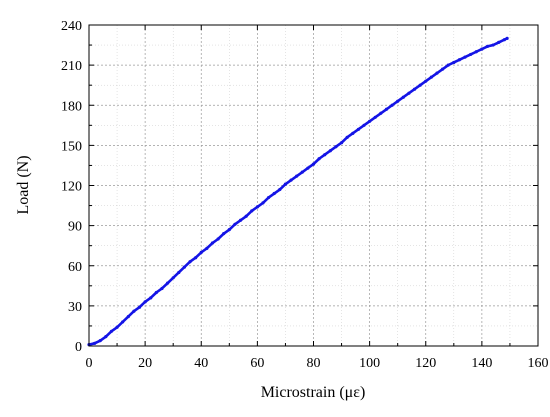 This screenshot has width=550, height=417. Describe the element at coordinates (425, 363) in the screenshot. I see `x-tick-label: 120` at that location.